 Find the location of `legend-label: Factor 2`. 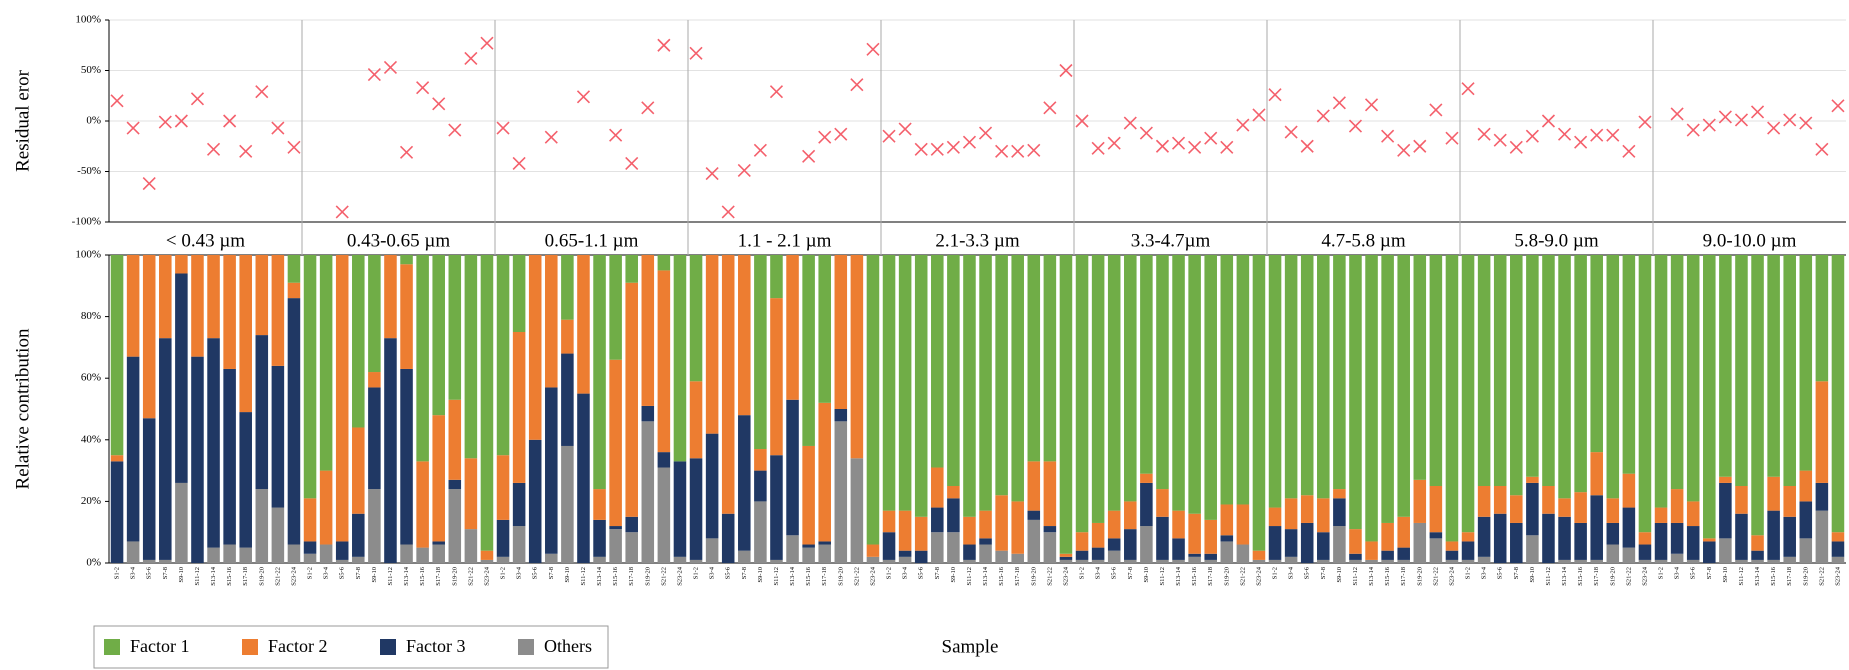

legend-label: Factor 2 is located at coordinates (297, 646).